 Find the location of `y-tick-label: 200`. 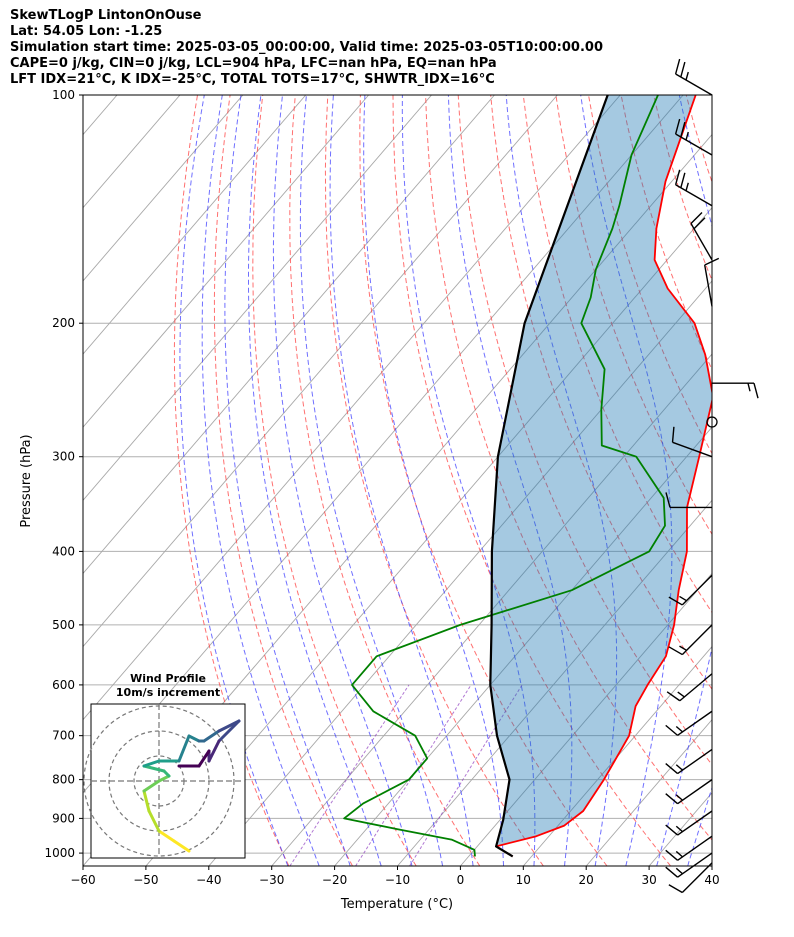

y-tick-label: 200 is located at coordinates (63, 323).